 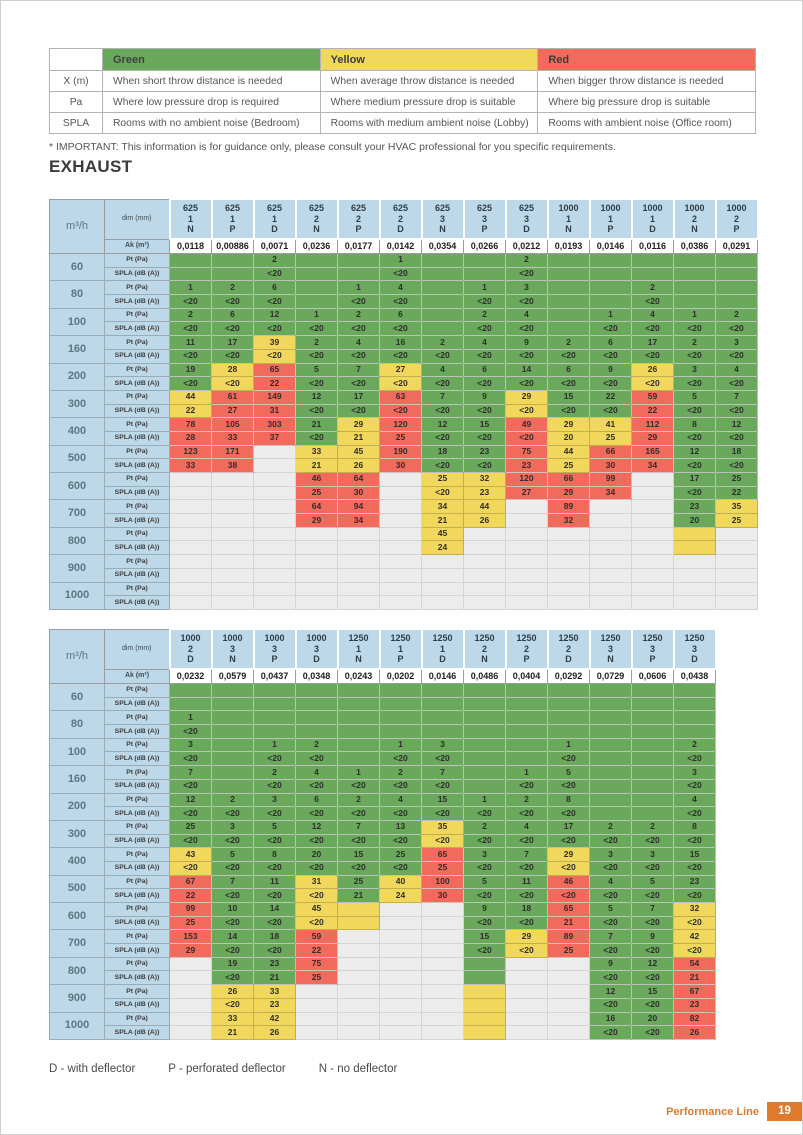 What do you see at coordinates (137, 649) in the screenshot?
I see `dim-unit-label: dim (mm)` at bounding box center [137, 649].